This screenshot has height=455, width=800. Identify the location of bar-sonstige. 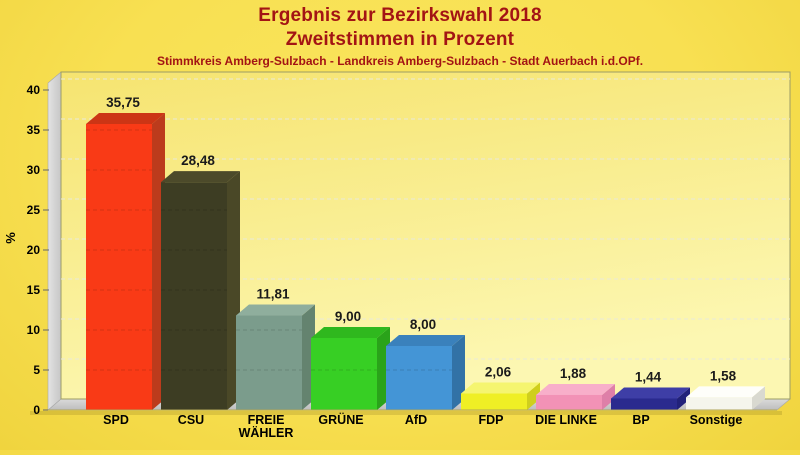
(725, 398).